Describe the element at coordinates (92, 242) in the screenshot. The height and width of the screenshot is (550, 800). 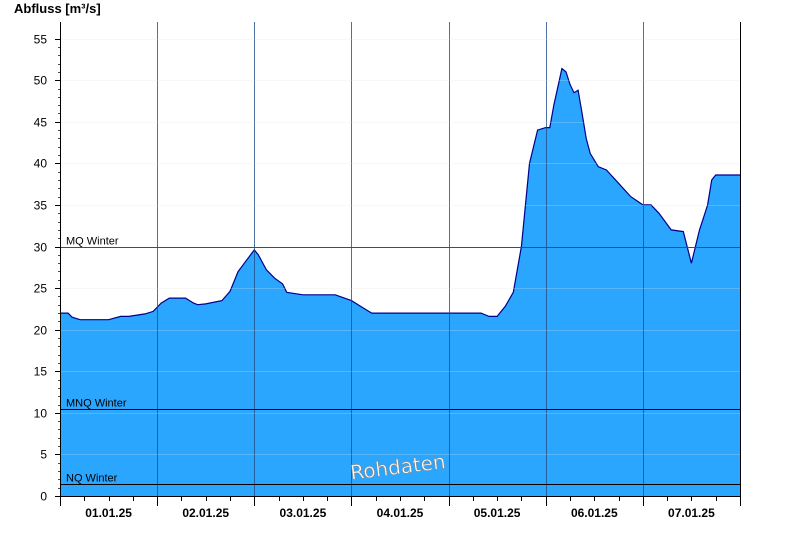
I see `reference-line-label: MQ Winter` at that location.